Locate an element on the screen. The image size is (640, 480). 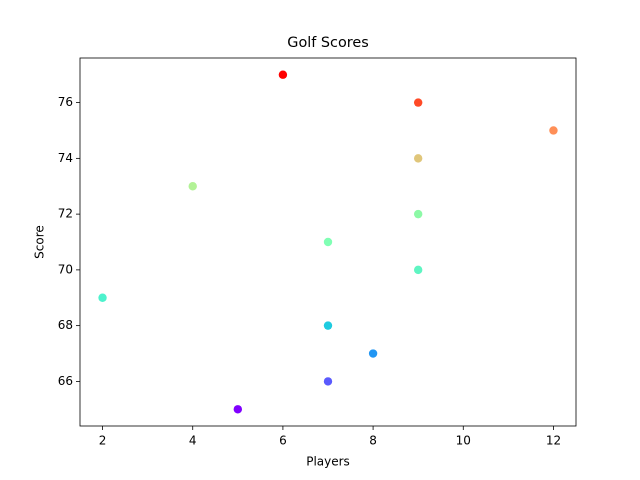
y-tick-label: 70 is located at coordinates (65, 269).